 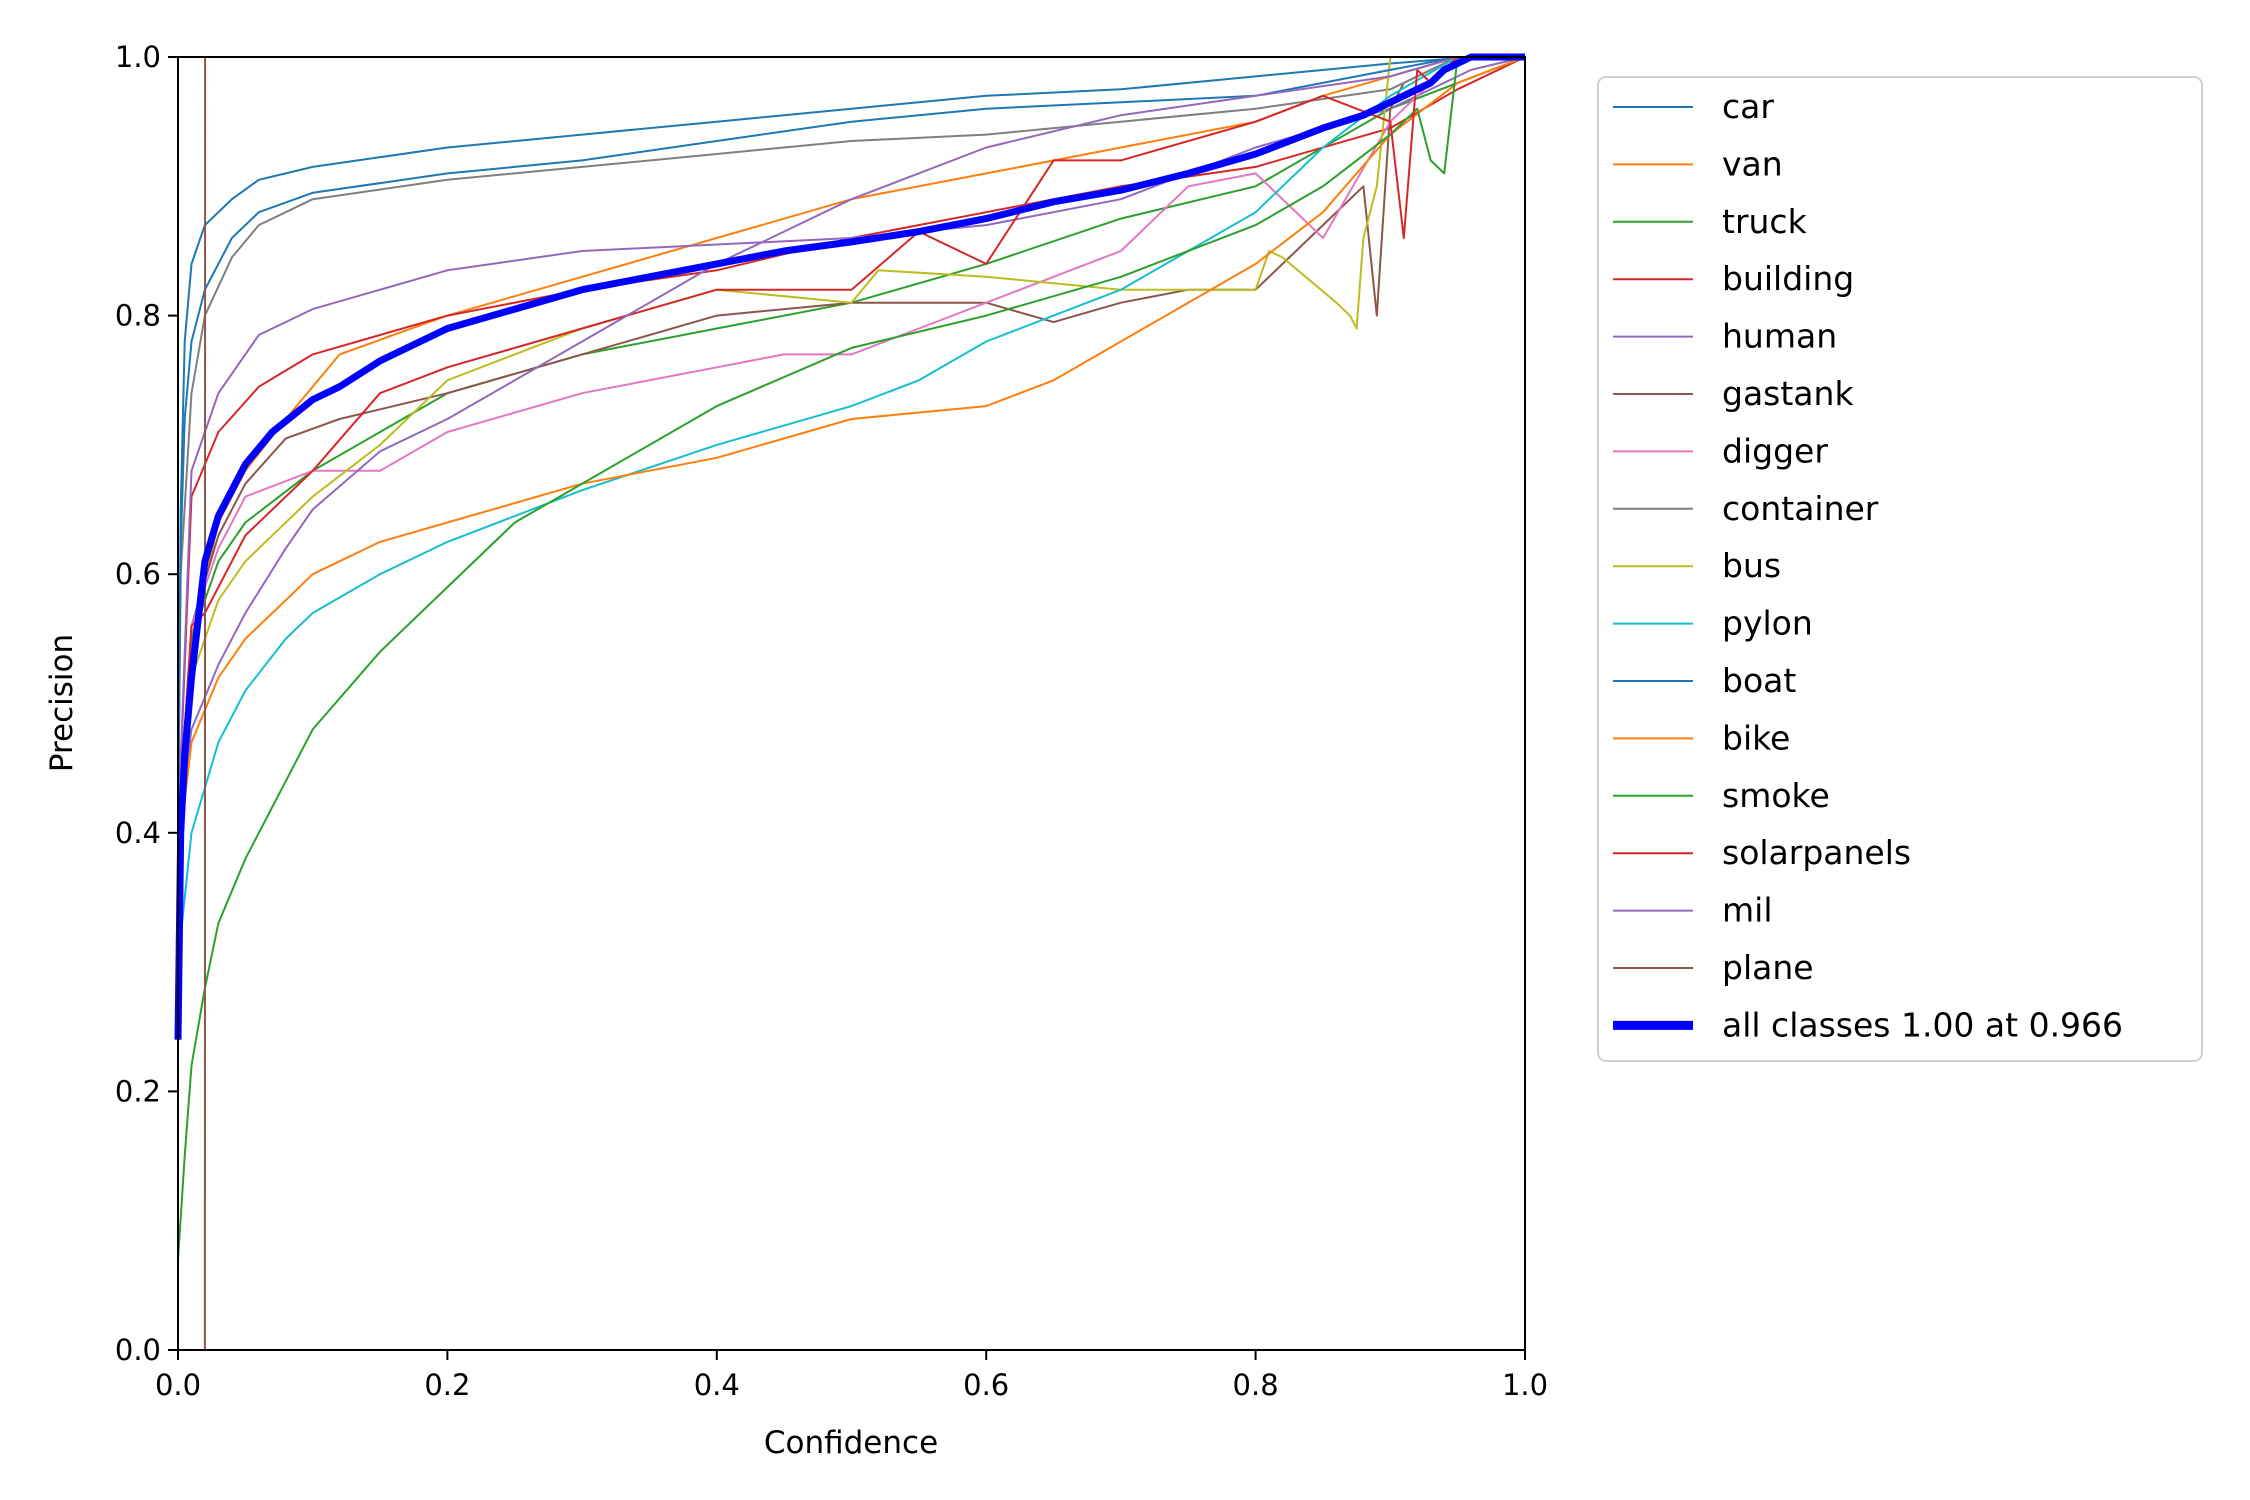 What do you see at coordinates (851, 1443) in the screenshot?
I see `x-axis-label: Confidence` at bounding box center [851, 1443].